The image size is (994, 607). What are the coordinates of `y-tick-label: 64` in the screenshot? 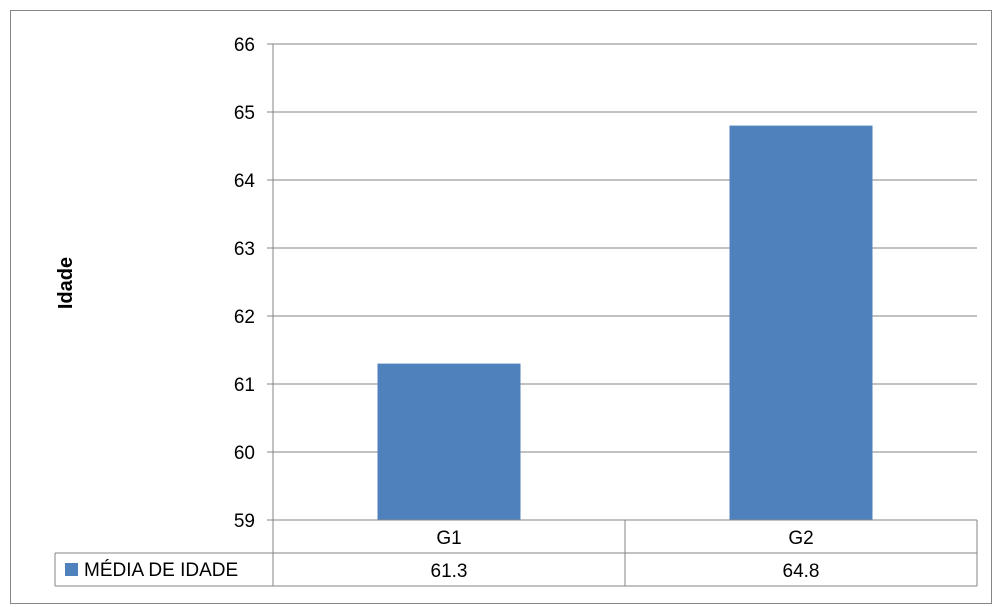 It's located at (245, 181).